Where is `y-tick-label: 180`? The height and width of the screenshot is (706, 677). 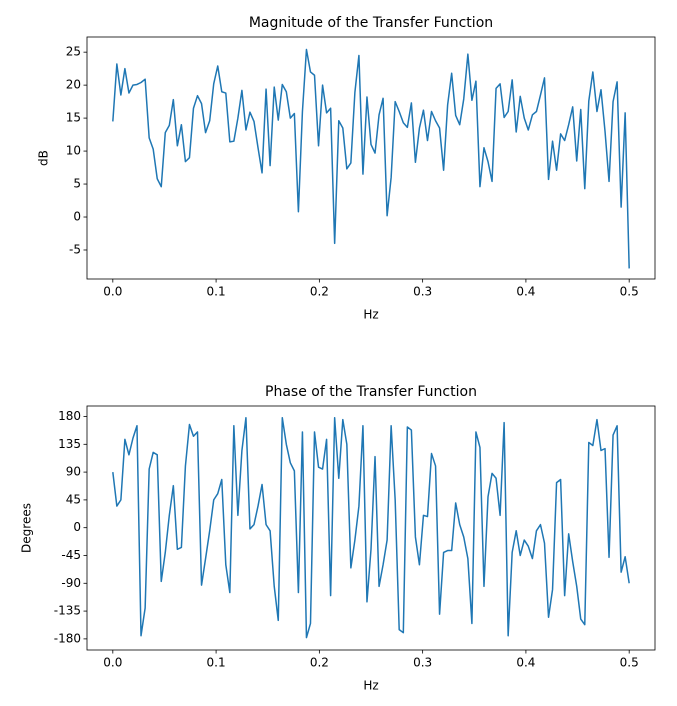
y-tick-label: 180 is located at coordinates (69, 416).